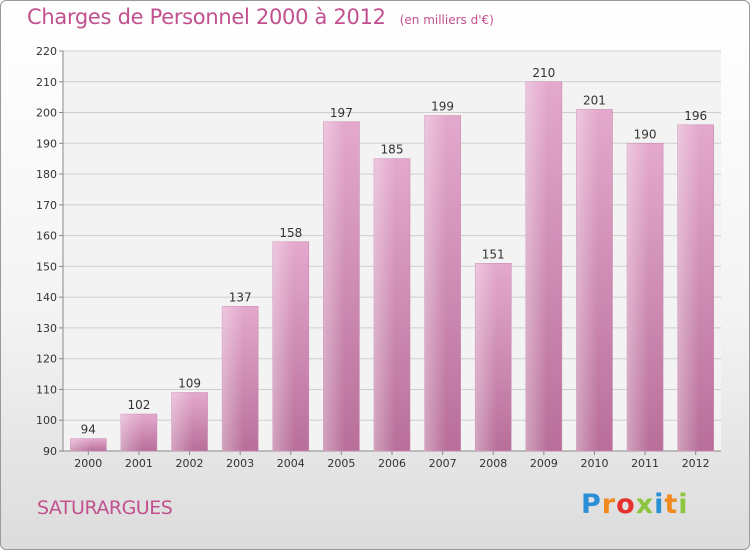 The height and width of the screenshot is (550, 750). What do you see at coordinates (46, 143) in the screenshot?
I see `y-tick-label: 190` at bounding box center [46, 143].